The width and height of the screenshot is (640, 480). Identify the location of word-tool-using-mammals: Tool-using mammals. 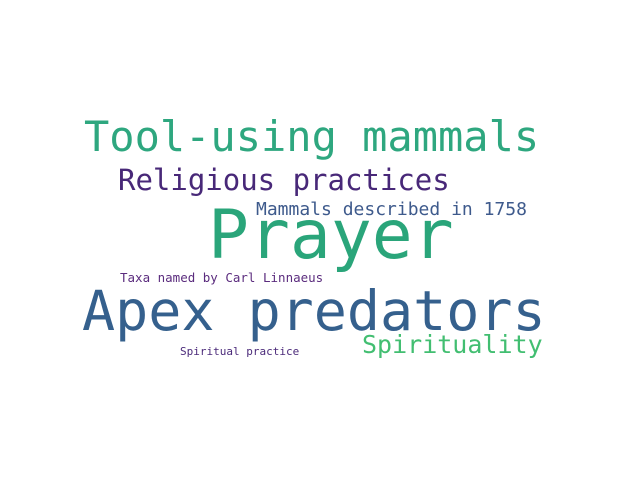
(312, 136).